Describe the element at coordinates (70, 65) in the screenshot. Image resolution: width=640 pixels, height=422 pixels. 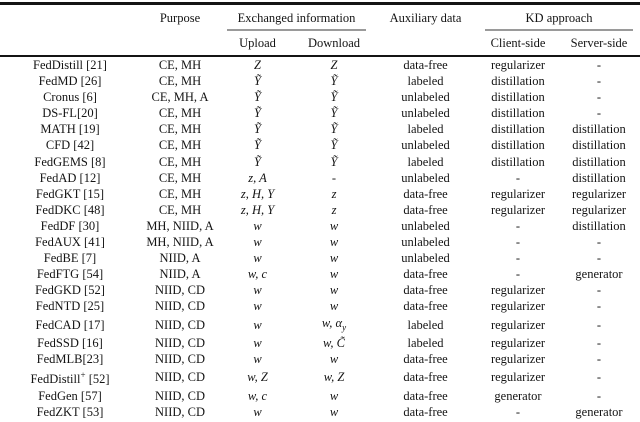
I see `method-cell: FedDistill [21]` at that location.